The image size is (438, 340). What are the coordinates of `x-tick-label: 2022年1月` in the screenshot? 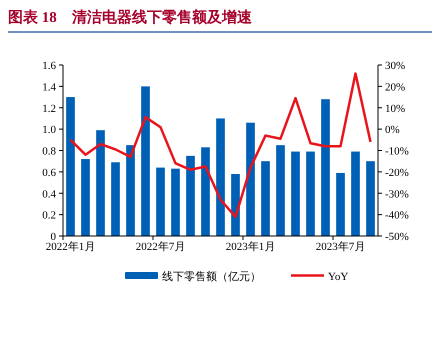 It's located at (71, 247).